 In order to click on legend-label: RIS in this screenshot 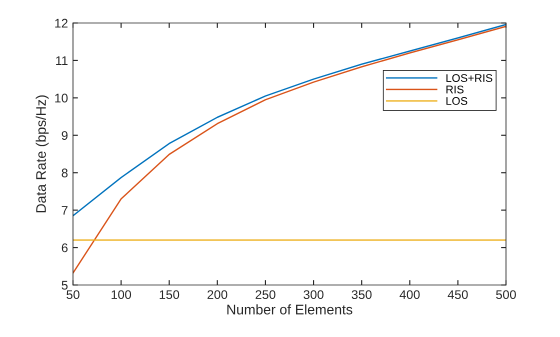, I will do `click(455, 90)`.